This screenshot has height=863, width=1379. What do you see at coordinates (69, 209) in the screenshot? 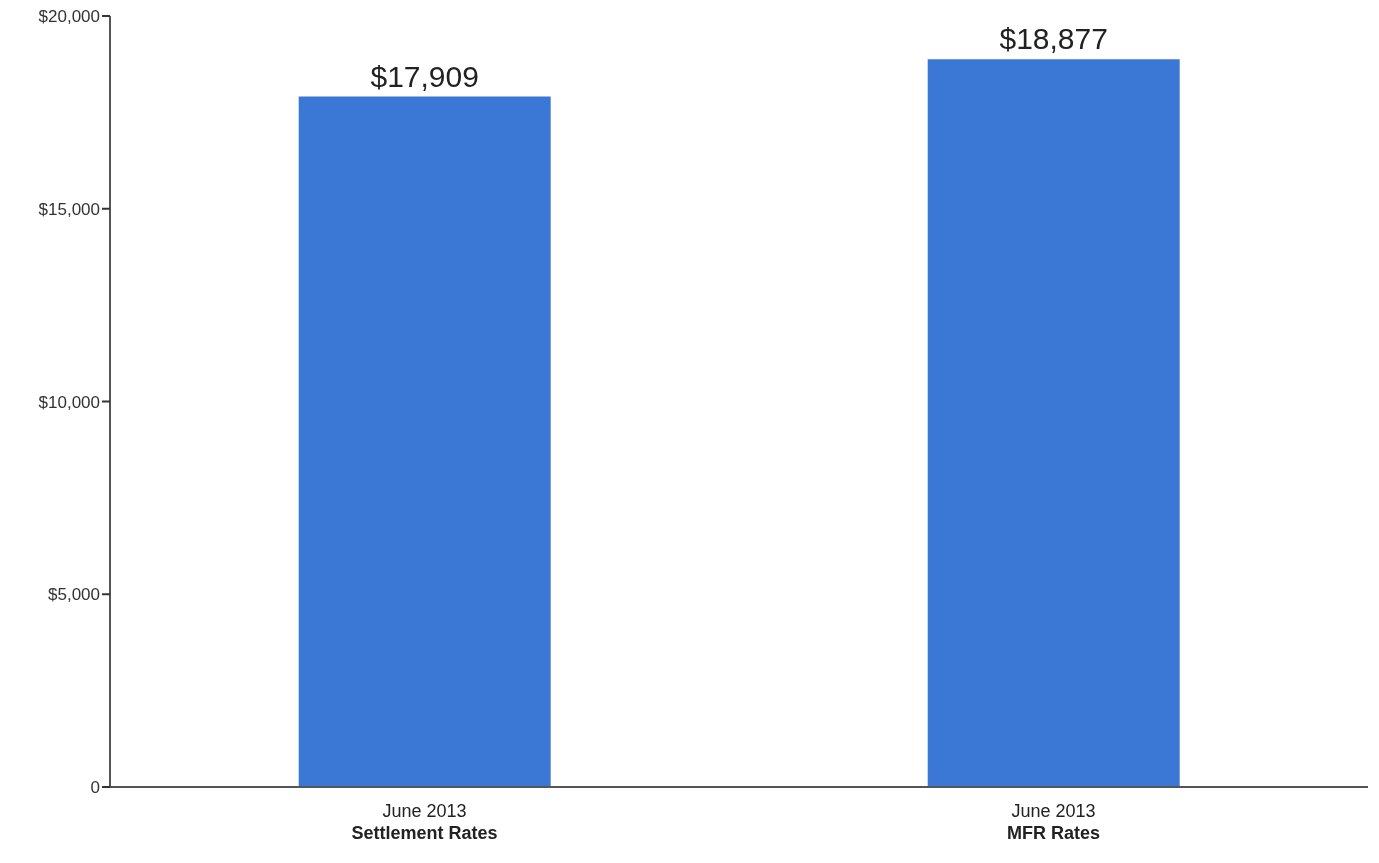
I see `y-tick-label: $15,000` at bounding box center [69, 209].